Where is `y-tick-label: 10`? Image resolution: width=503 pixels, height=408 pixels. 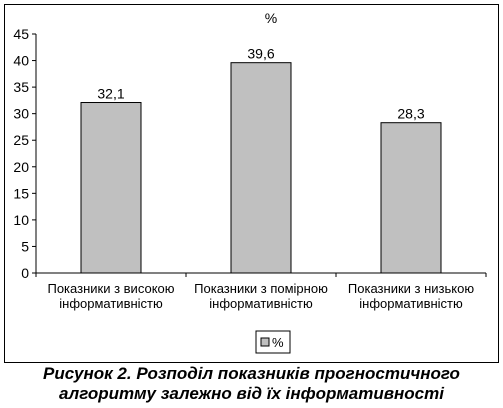
y-tick-label: 10 is located at coordinates (21, 220).